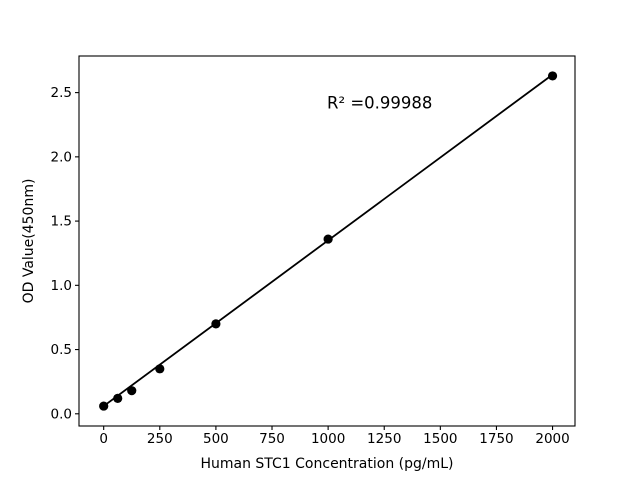 The width and height of the screenshot is (640, 480). I want to click on x-axis-label: Human STC1 Concentration (pg/mL), so click(326, 464).